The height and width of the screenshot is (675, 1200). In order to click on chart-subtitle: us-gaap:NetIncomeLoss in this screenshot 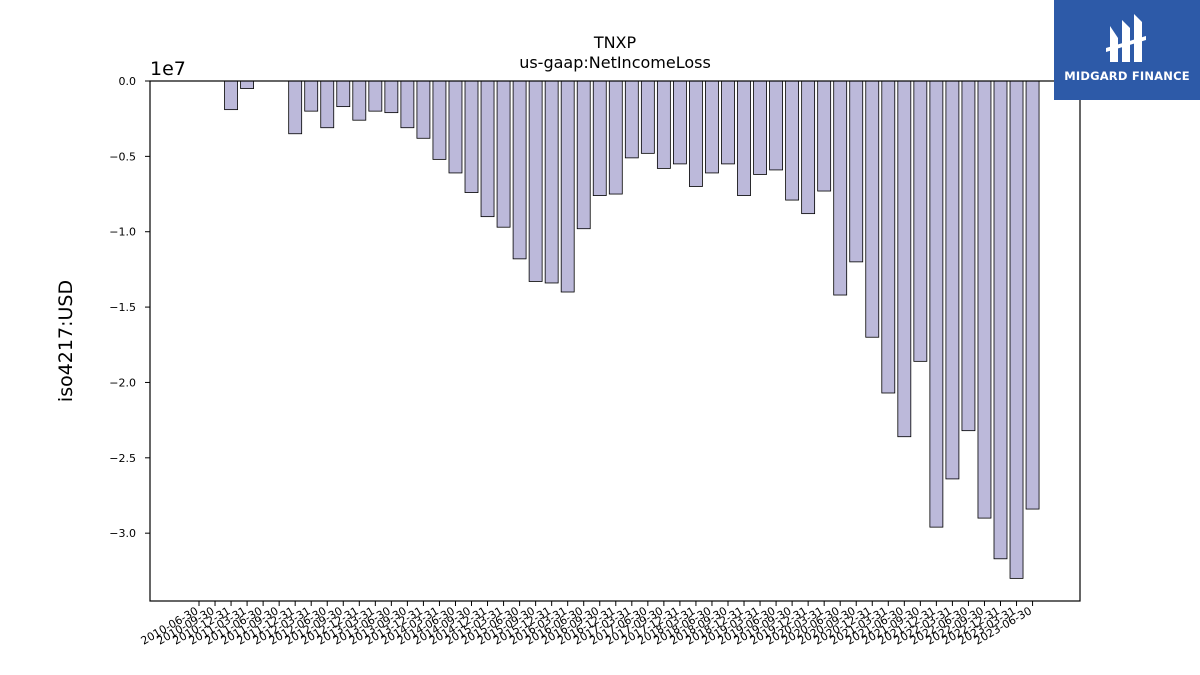, I will do `click(615, 62)`.